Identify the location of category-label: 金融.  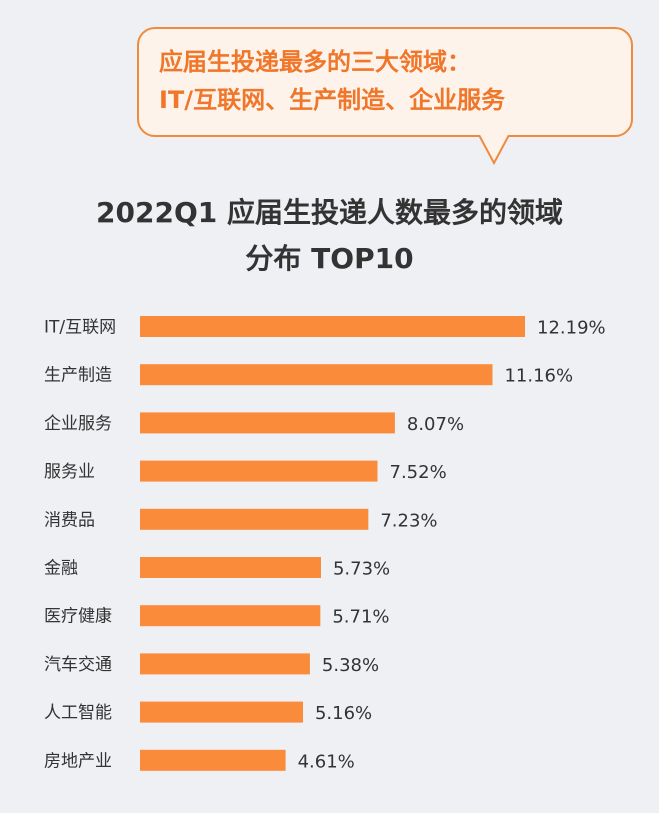
(61, 569).